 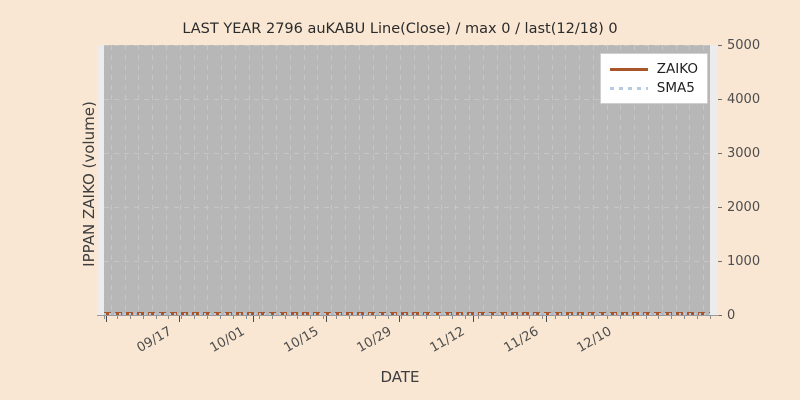 What do you see at coordinates (731, 315) in the screenshot?
I see `y-tick-label: 0` at bounding box center [731, 315].